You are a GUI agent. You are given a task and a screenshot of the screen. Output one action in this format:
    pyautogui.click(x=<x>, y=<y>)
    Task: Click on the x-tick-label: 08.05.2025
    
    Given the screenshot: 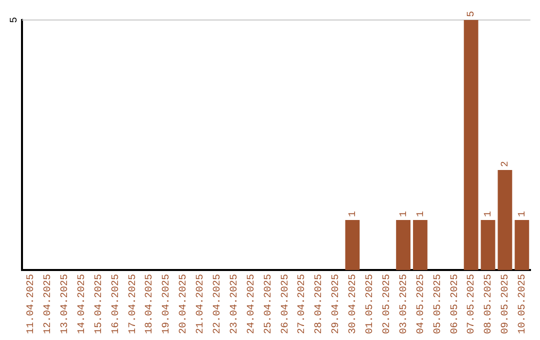 What is the action you would take?
    pyautogui.click(x=489, y=304)
    